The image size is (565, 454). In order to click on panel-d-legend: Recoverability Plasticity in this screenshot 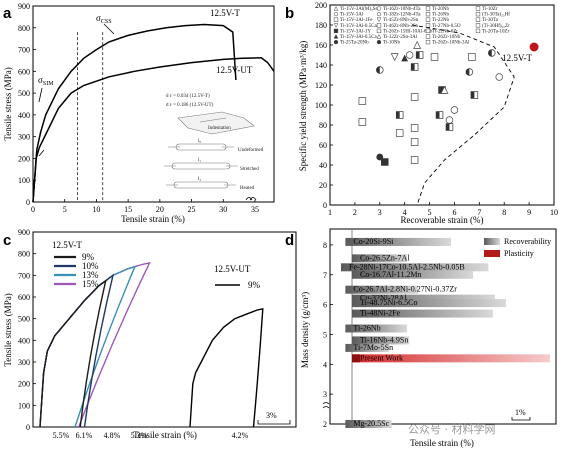, I will do `click(517, 247)`.